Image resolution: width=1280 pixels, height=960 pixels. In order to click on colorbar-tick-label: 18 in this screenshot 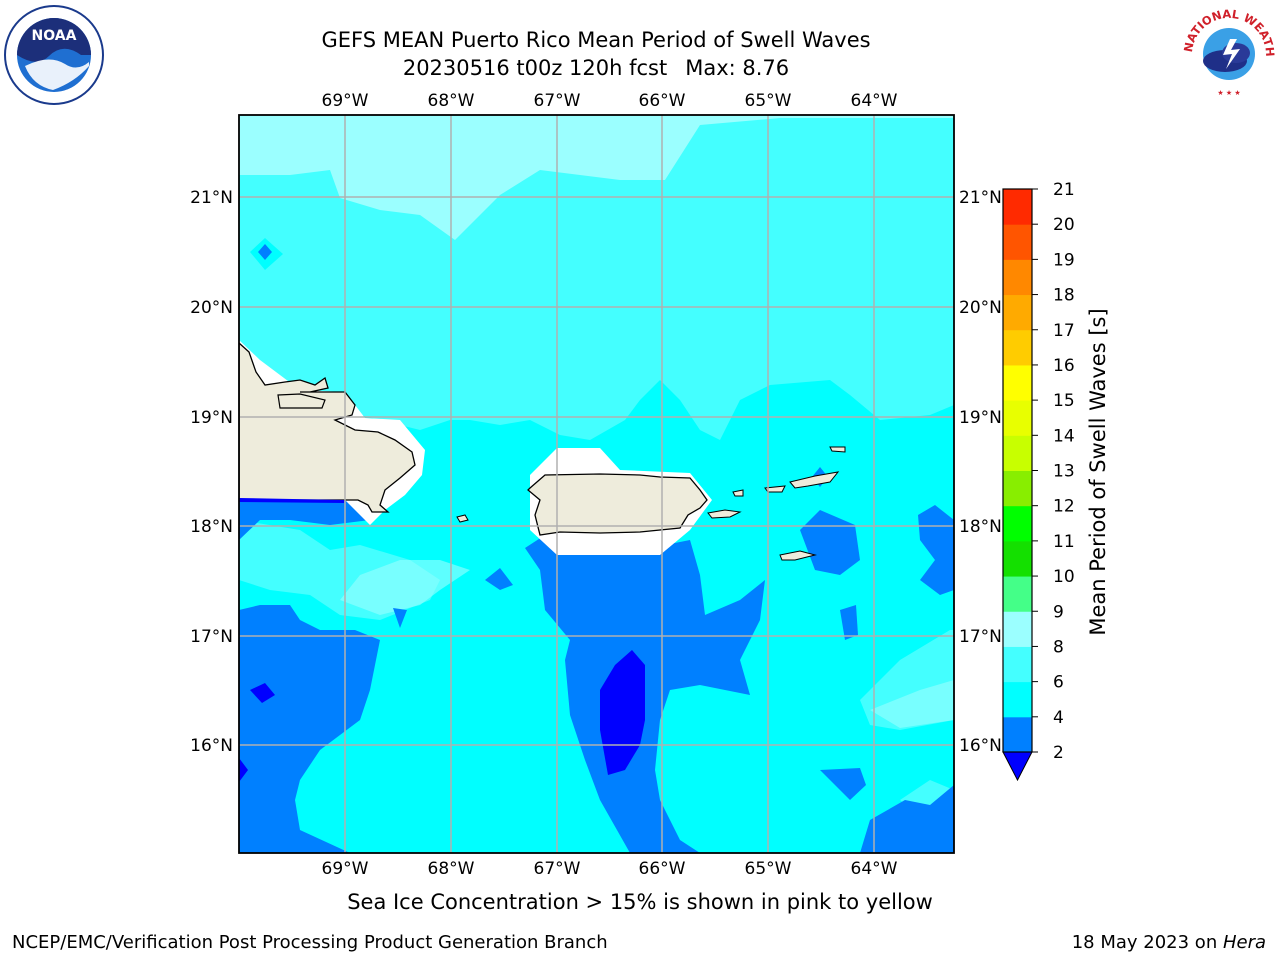, I will do `click(1064, 296)`.